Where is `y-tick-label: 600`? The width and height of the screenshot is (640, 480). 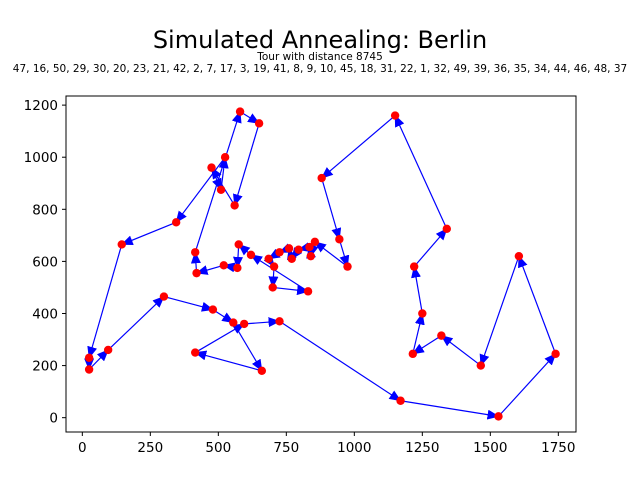
y-tick-label: 600 is located at coordinates (45, 262).